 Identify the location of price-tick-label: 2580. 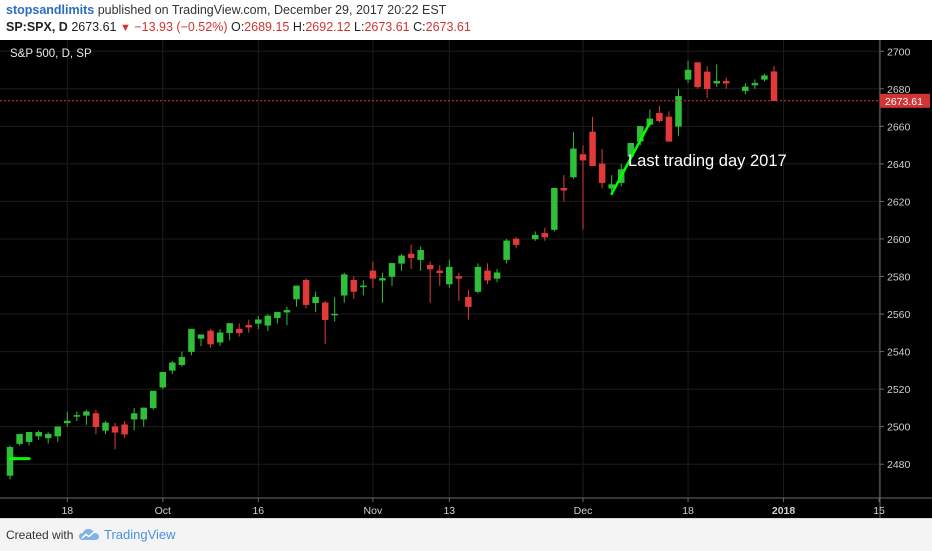
(899, 278).